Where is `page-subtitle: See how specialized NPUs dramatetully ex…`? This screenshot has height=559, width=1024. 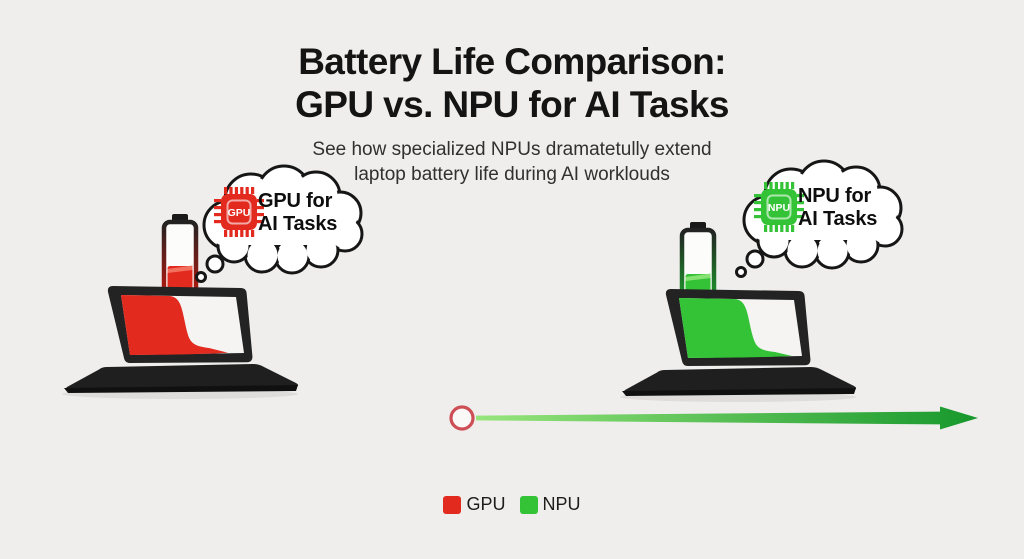
page-subtitle: See how specialized NPUs dramatetully ex… is located at coordinates (512, 162).